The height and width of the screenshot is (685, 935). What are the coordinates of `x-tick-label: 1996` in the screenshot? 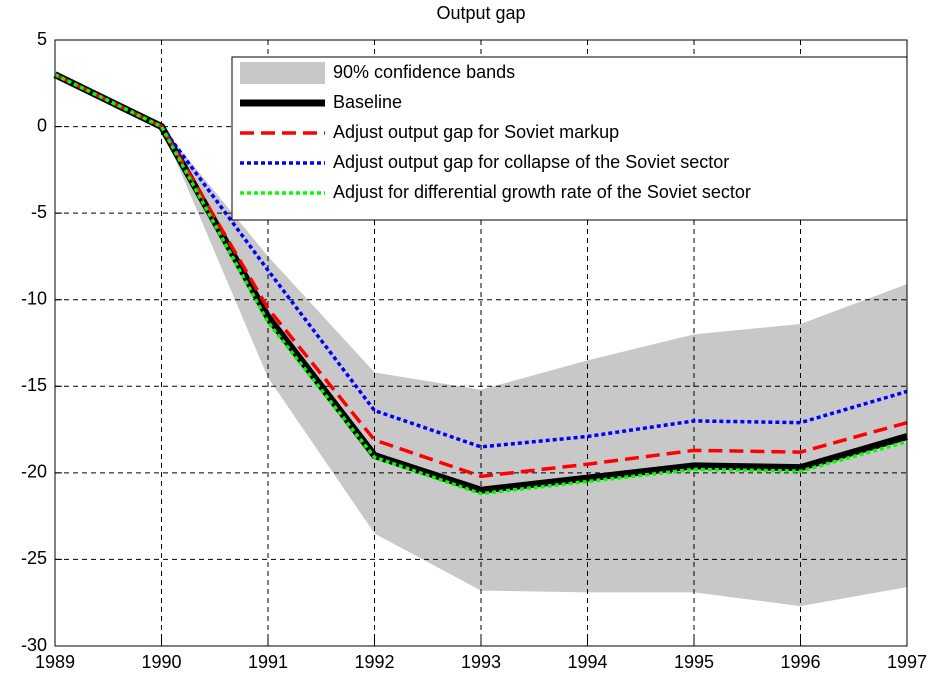 It's located at (800, 662).